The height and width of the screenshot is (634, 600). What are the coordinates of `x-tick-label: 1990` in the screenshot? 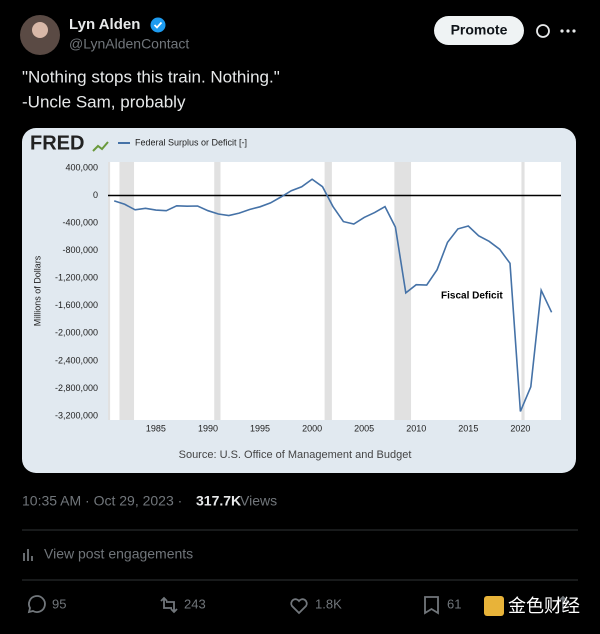 It's located at (208, 428).